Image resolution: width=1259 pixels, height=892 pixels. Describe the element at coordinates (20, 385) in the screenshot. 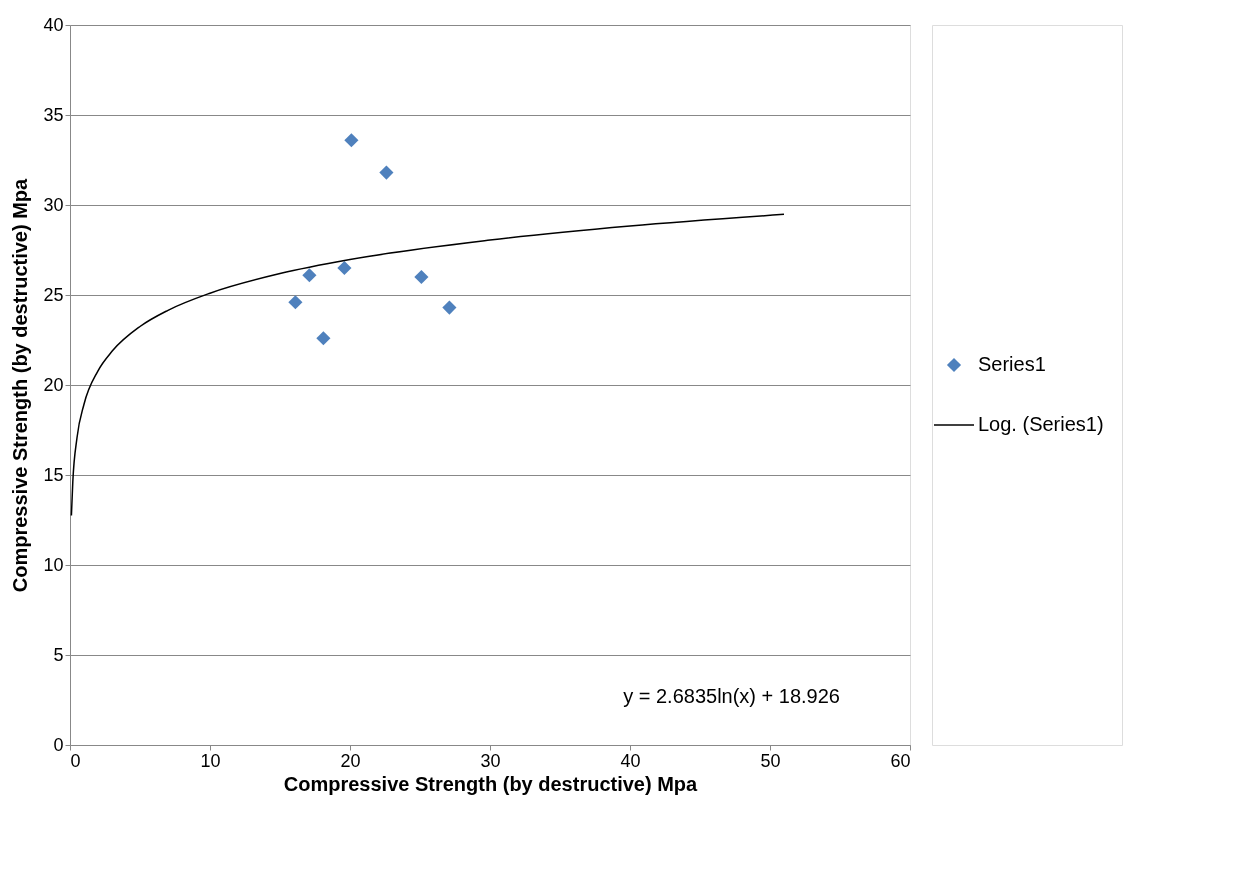

I see `y-axis-title: Compressive Strength (by destructive) Mpa` at that location.